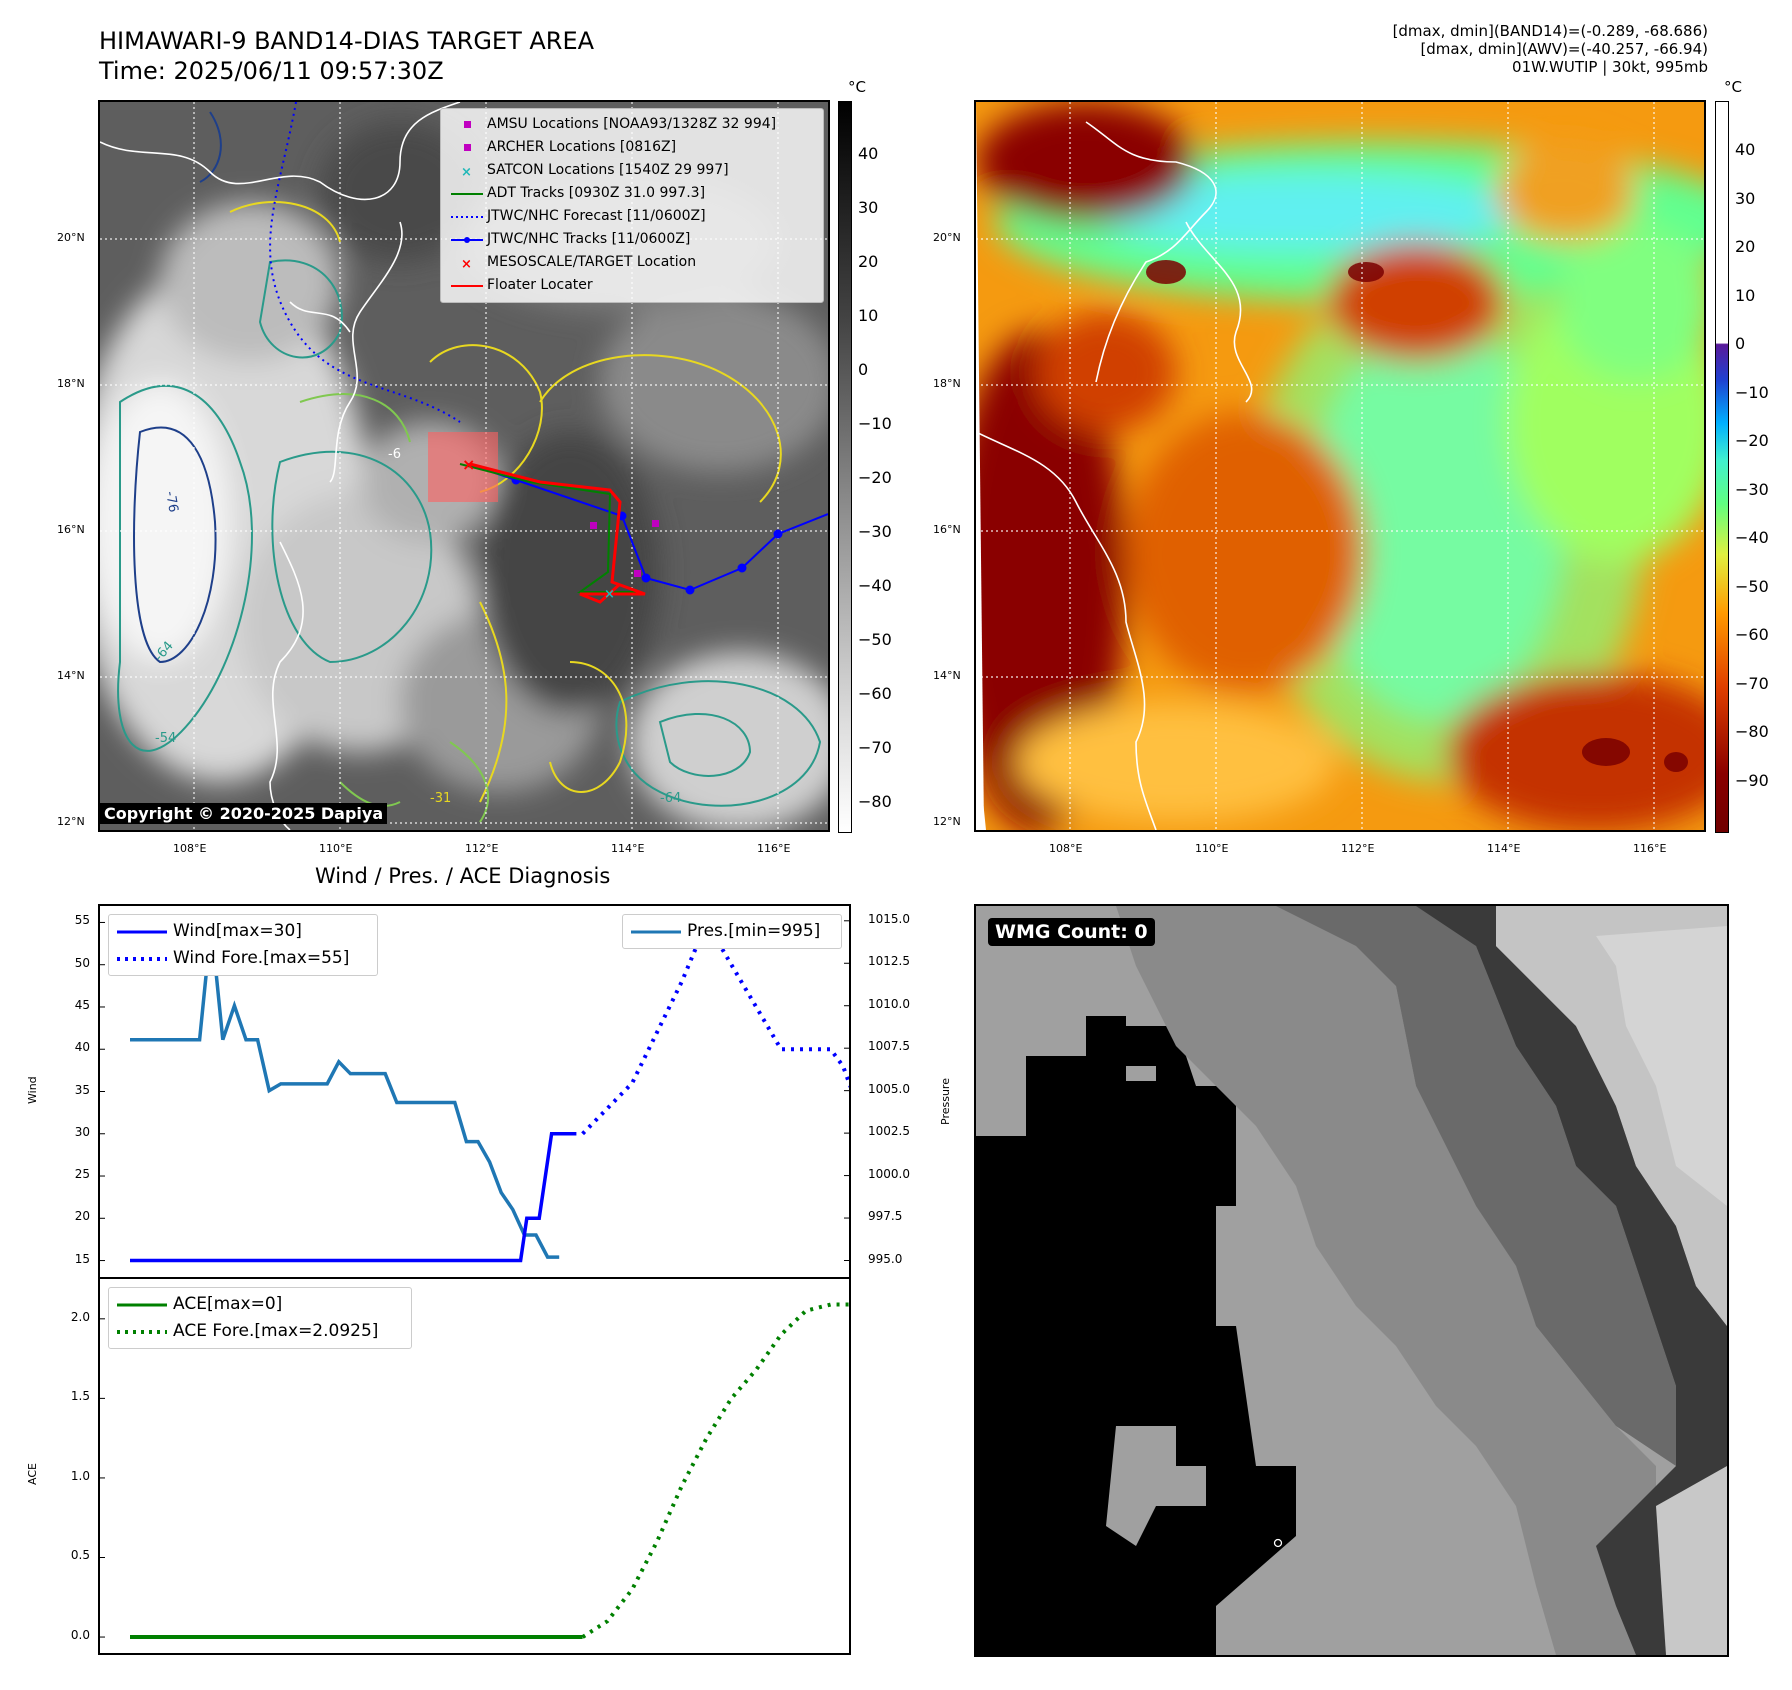 The width and height of the screenshot is (1792, 1690). What do you see at coordinates (1564, 49) in the screenshot?
I see `info-line-2: [dmax, dmin](AWV)=(-40.257, -66.94)` at bounding box center [1564, 49].